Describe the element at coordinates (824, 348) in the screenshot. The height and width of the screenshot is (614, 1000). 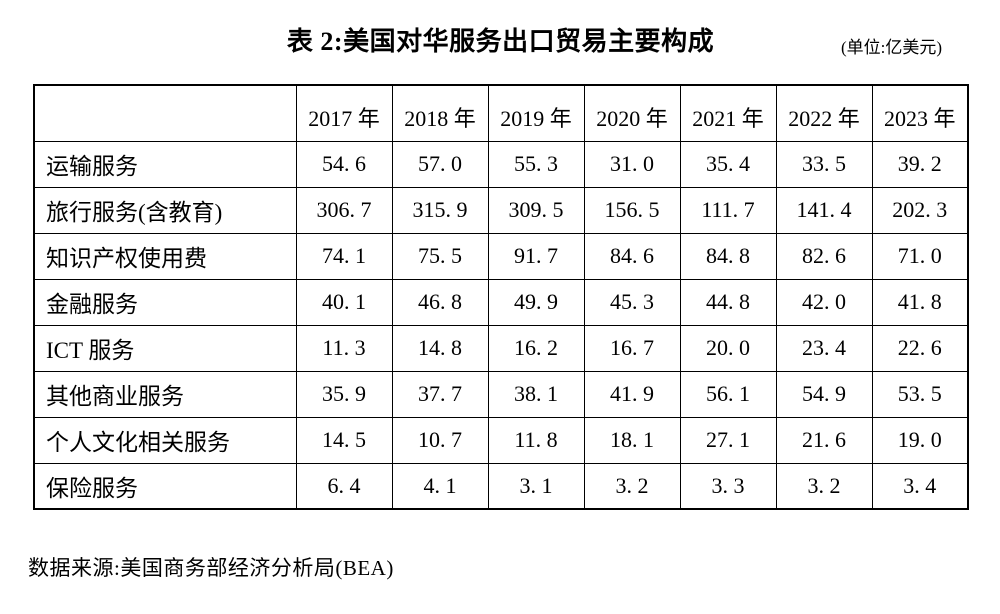
I see `value-cell: 23. 4` at that location.